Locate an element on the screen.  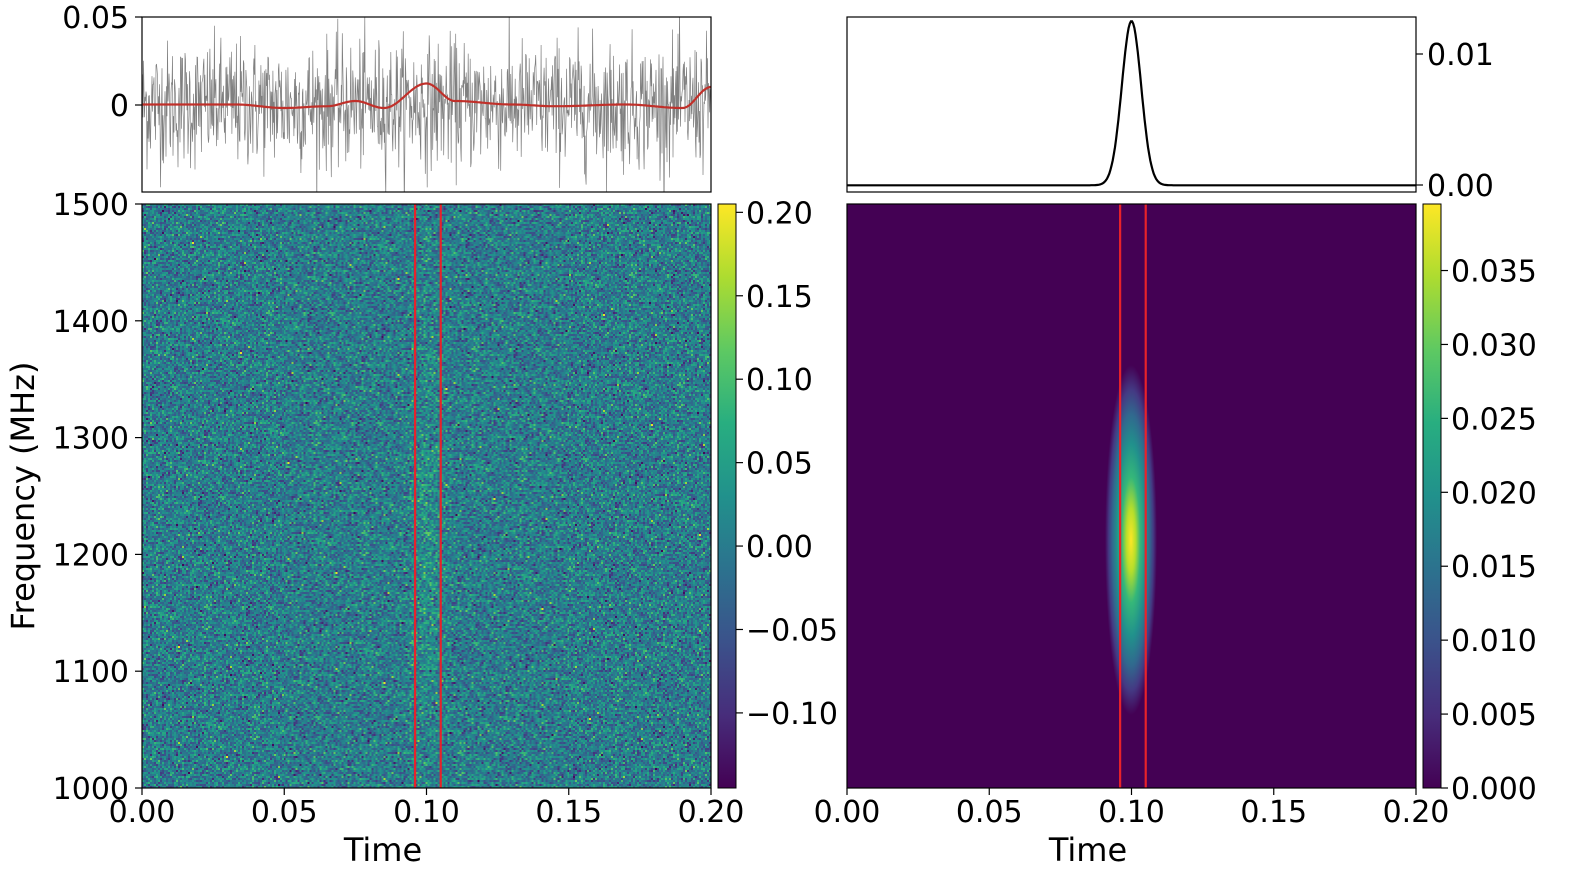
smoothed-series is located at coordinates (426, 96).